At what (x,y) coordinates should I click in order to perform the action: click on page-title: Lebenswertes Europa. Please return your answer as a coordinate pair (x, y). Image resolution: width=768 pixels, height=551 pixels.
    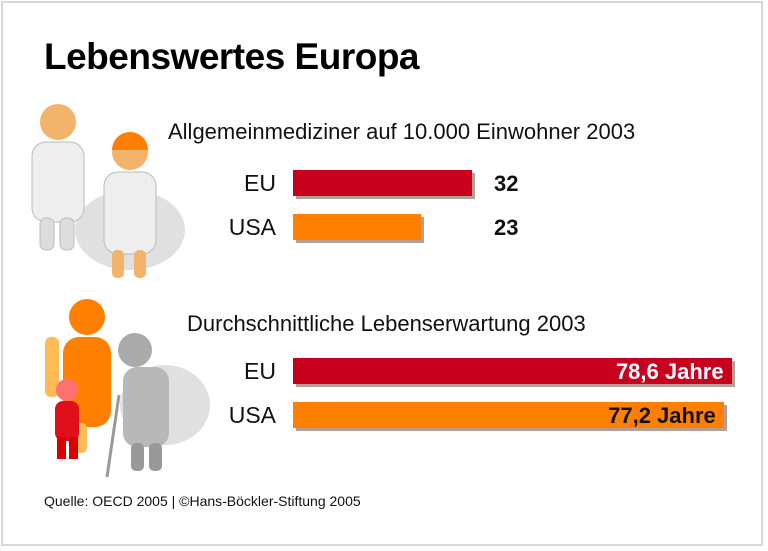
    Looking at the image, I should click on (232, 56).